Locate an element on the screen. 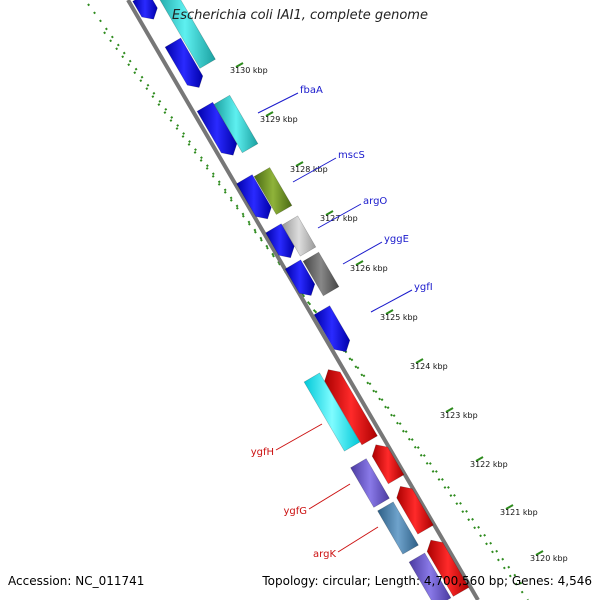  feature-steel is located at coordinates (398, 528).